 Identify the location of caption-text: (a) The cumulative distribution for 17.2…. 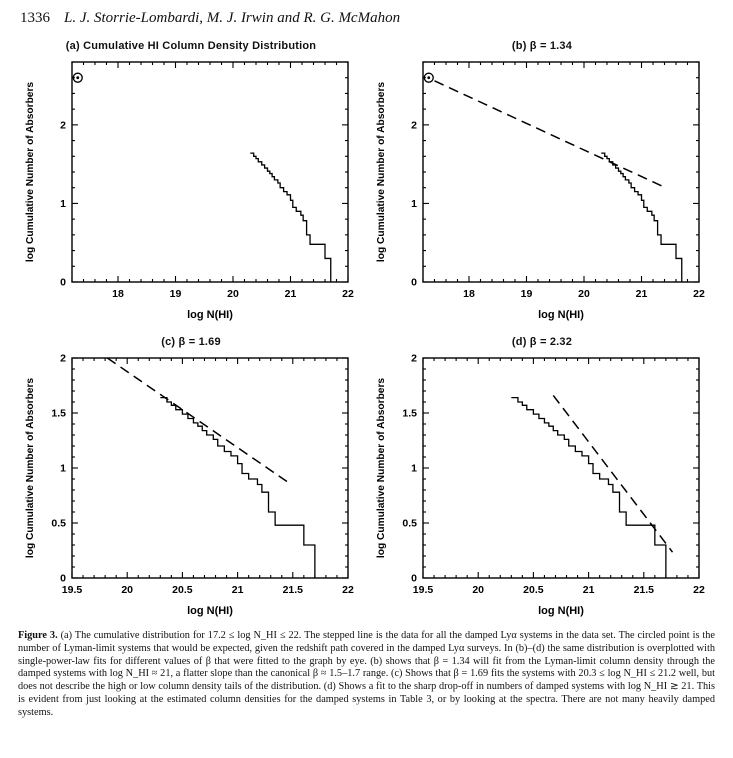
(366, 674).